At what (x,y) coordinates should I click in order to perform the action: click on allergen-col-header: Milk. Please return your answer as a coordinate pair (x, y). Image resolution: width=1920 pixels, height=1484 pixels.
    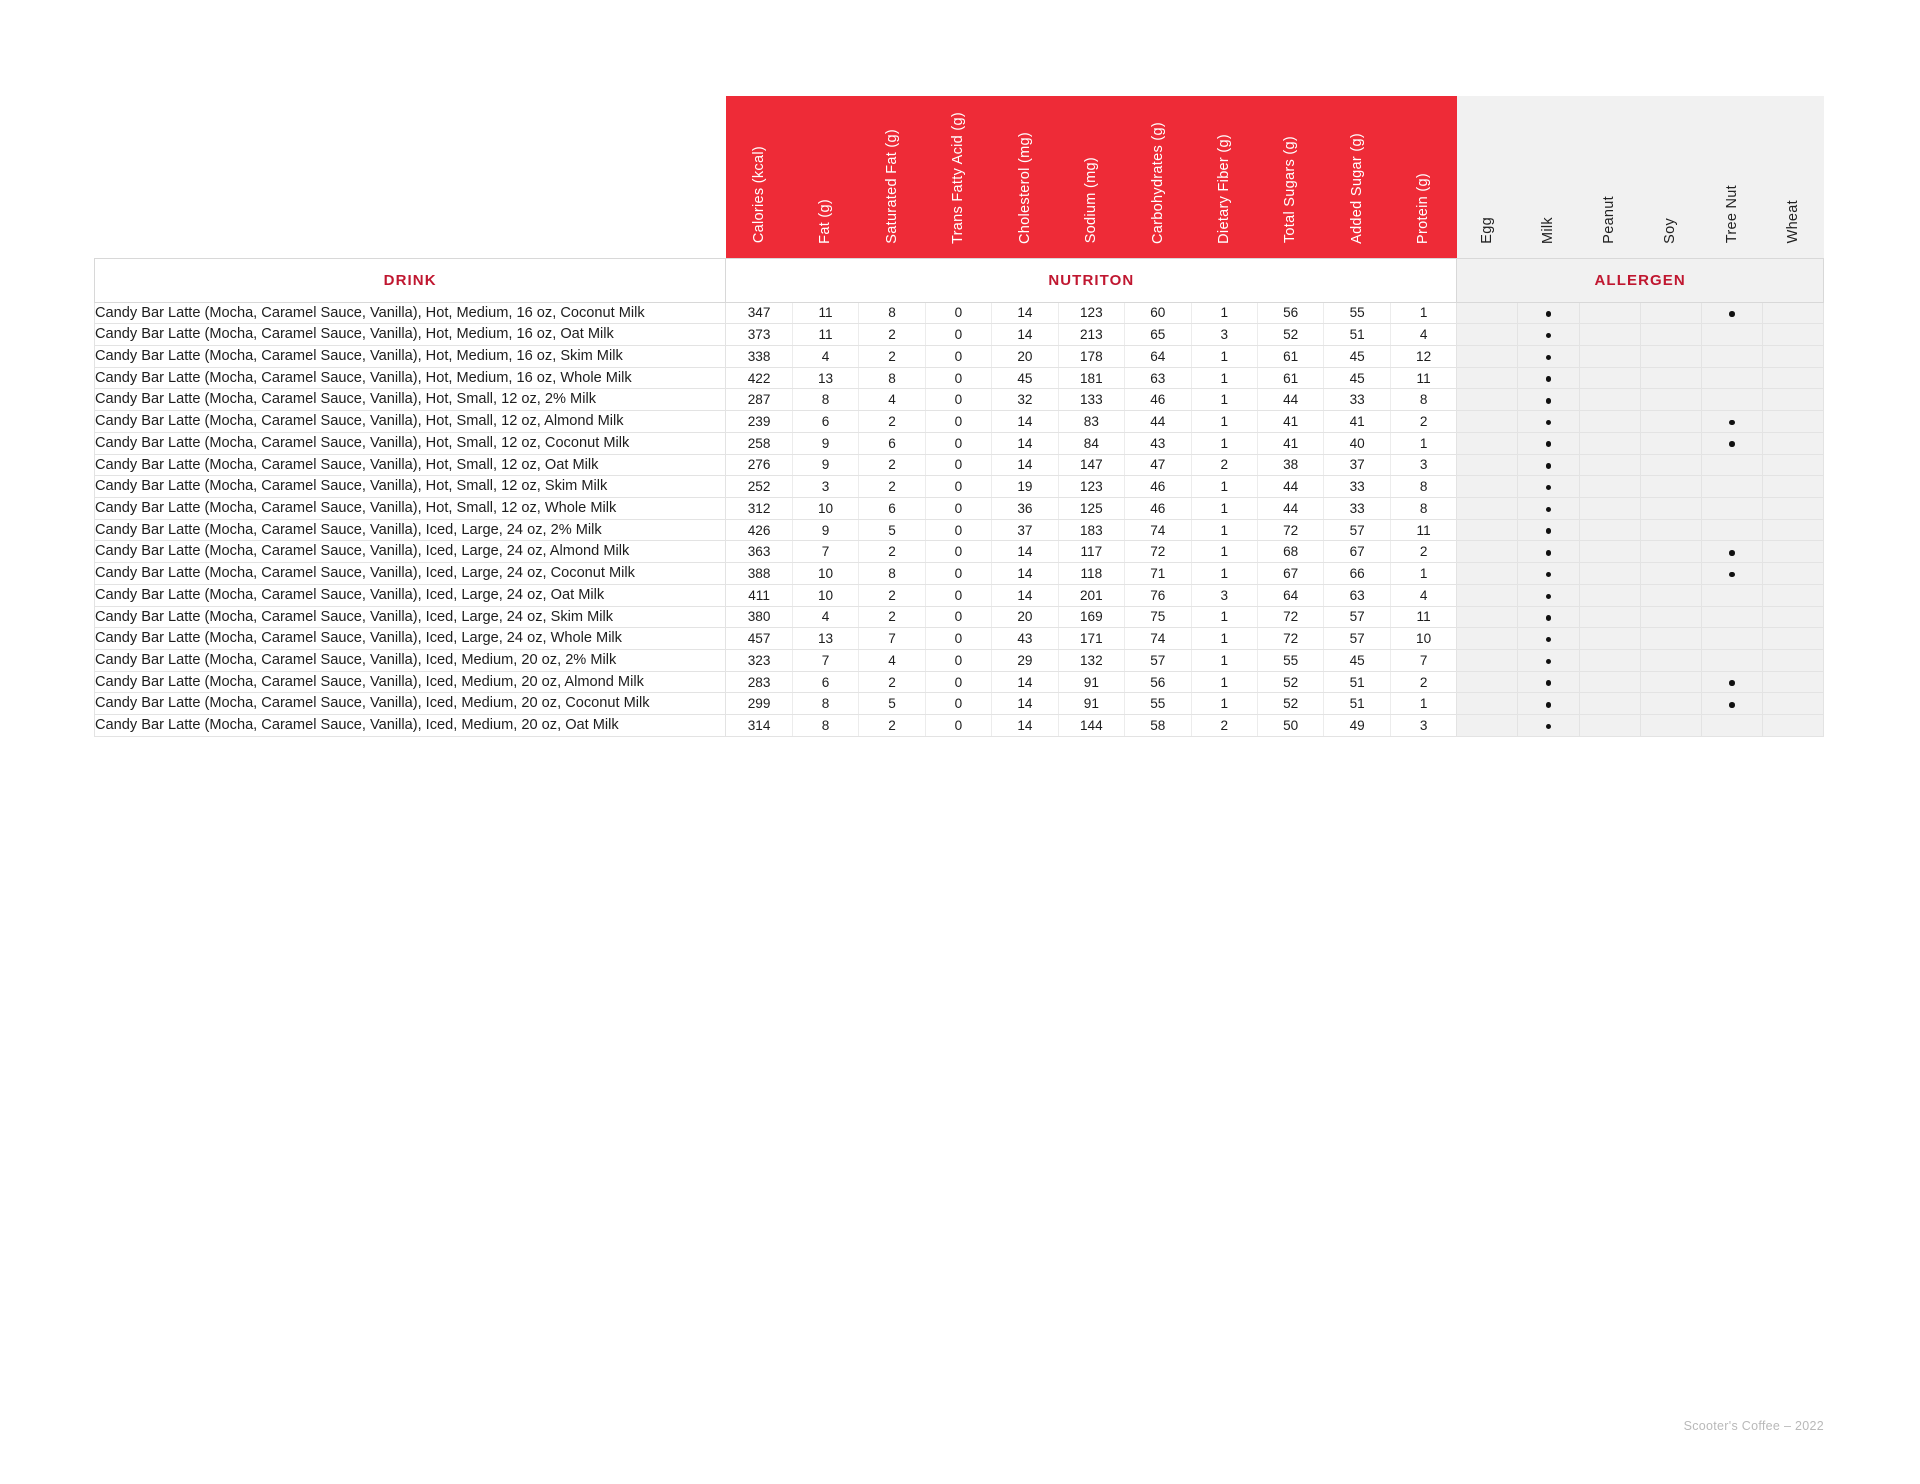
    Looking at the image, I should click on (1548, 177).